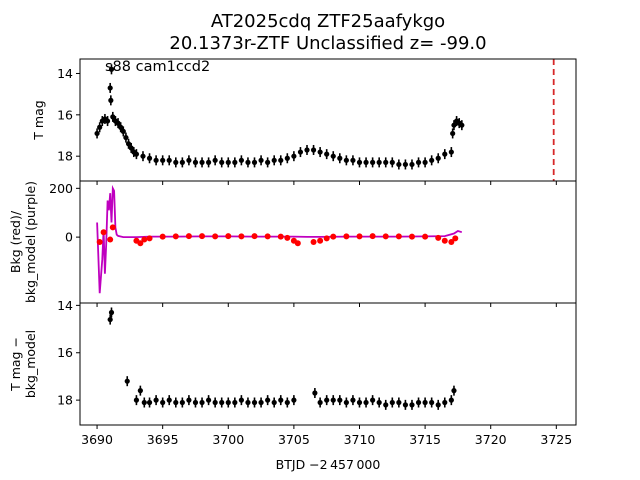  What do you see at coordinates (228, 439) in the screenshot?
I see `x-tick-label: 3700` at bounding box center [228, 439].